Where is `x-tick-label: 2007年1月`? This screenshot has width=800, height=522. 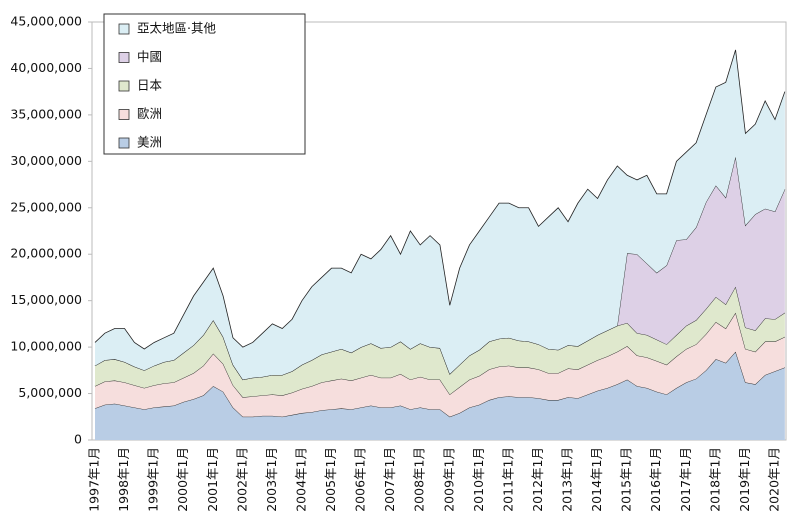 x-tick-label: 2007年1月 is located at coordinates (389, 479).